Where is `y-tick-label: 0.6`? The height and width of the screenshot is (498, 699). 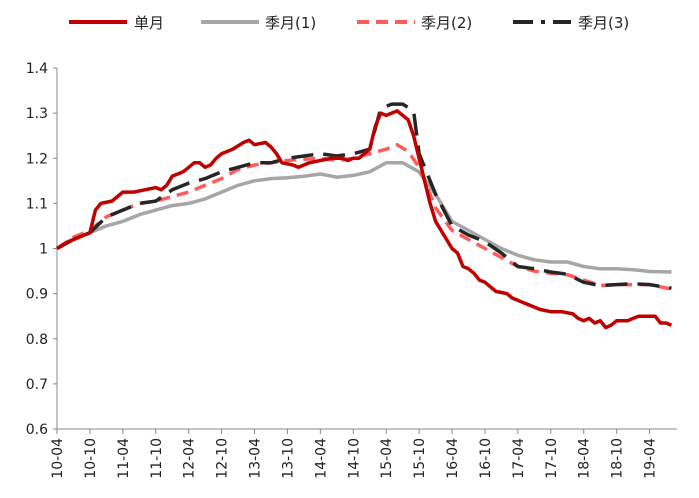
y-tick-label: 0.6 is located at coordinates (37, 430).